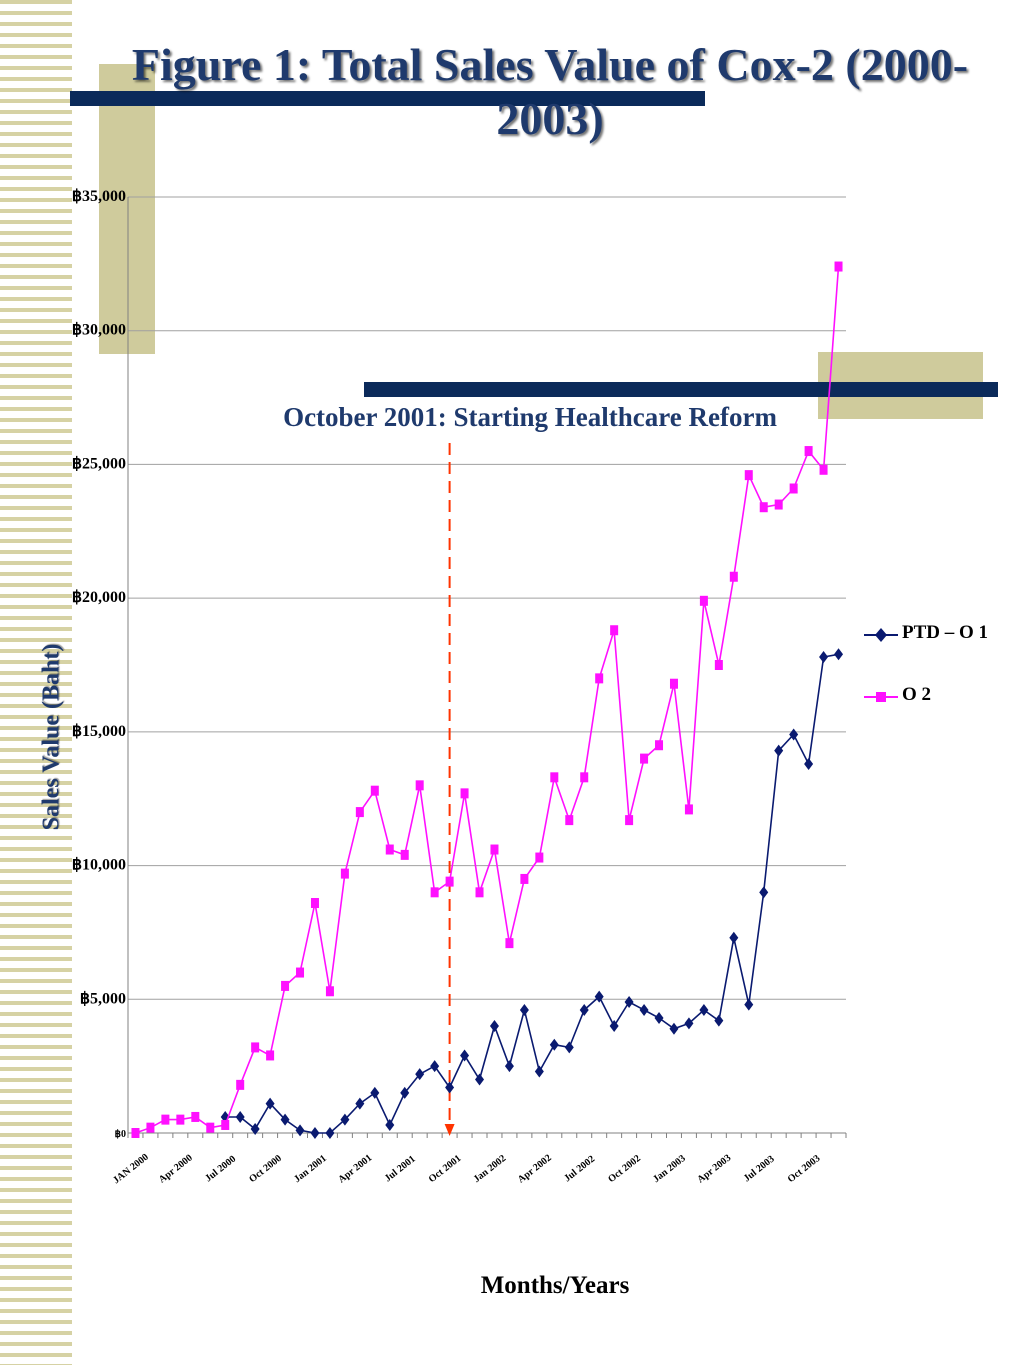  I want to click on x-tick-label: Jan 2002, so click(490, 1169).